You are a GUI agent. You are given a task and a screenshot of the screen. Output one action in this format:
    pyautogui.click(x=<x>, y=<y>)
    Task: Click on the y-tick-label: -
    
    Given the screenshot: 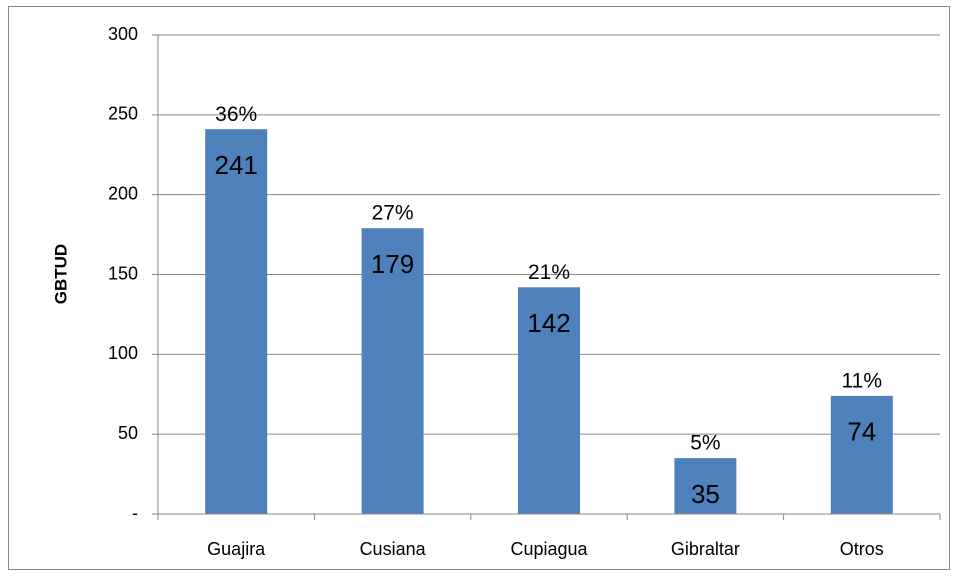 What is the action you would take?
    pyautogui.click(x=135, y=513)
    